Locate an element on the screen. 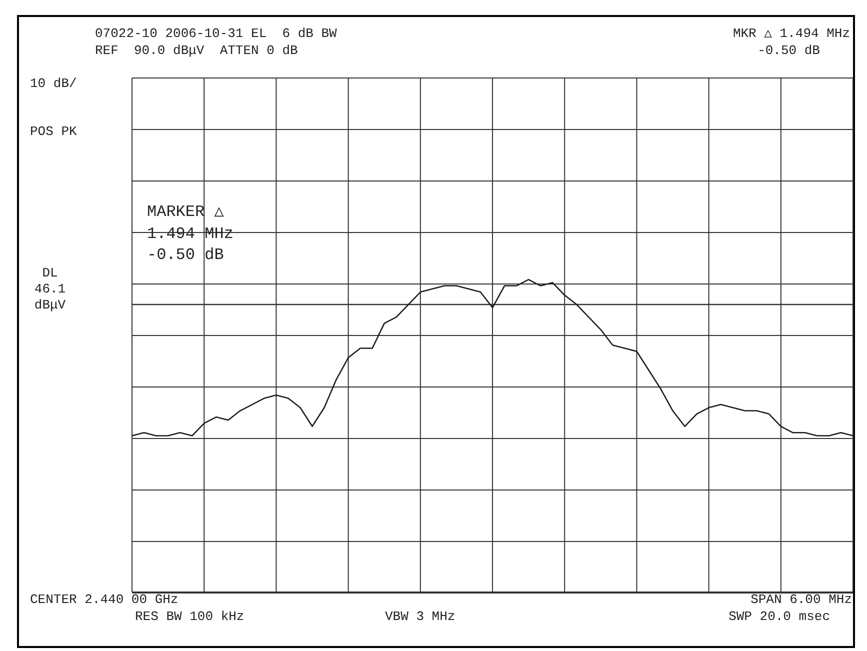  text: REF 90.0 dBμV ATTEN 0 dB is located at coordinates (196, 51).